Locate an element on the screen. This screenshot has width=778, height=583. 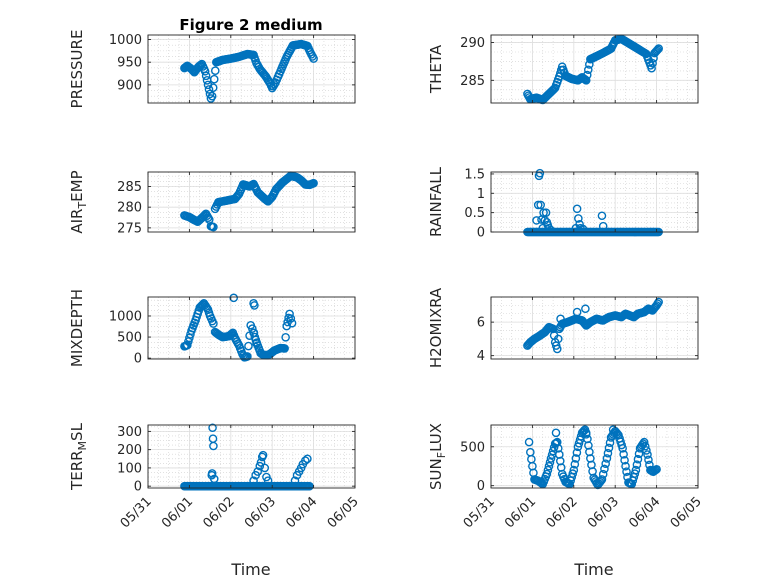
subplot-h2omixra: 4 6 H2OMIXRA is located at coordinates (563, 327).